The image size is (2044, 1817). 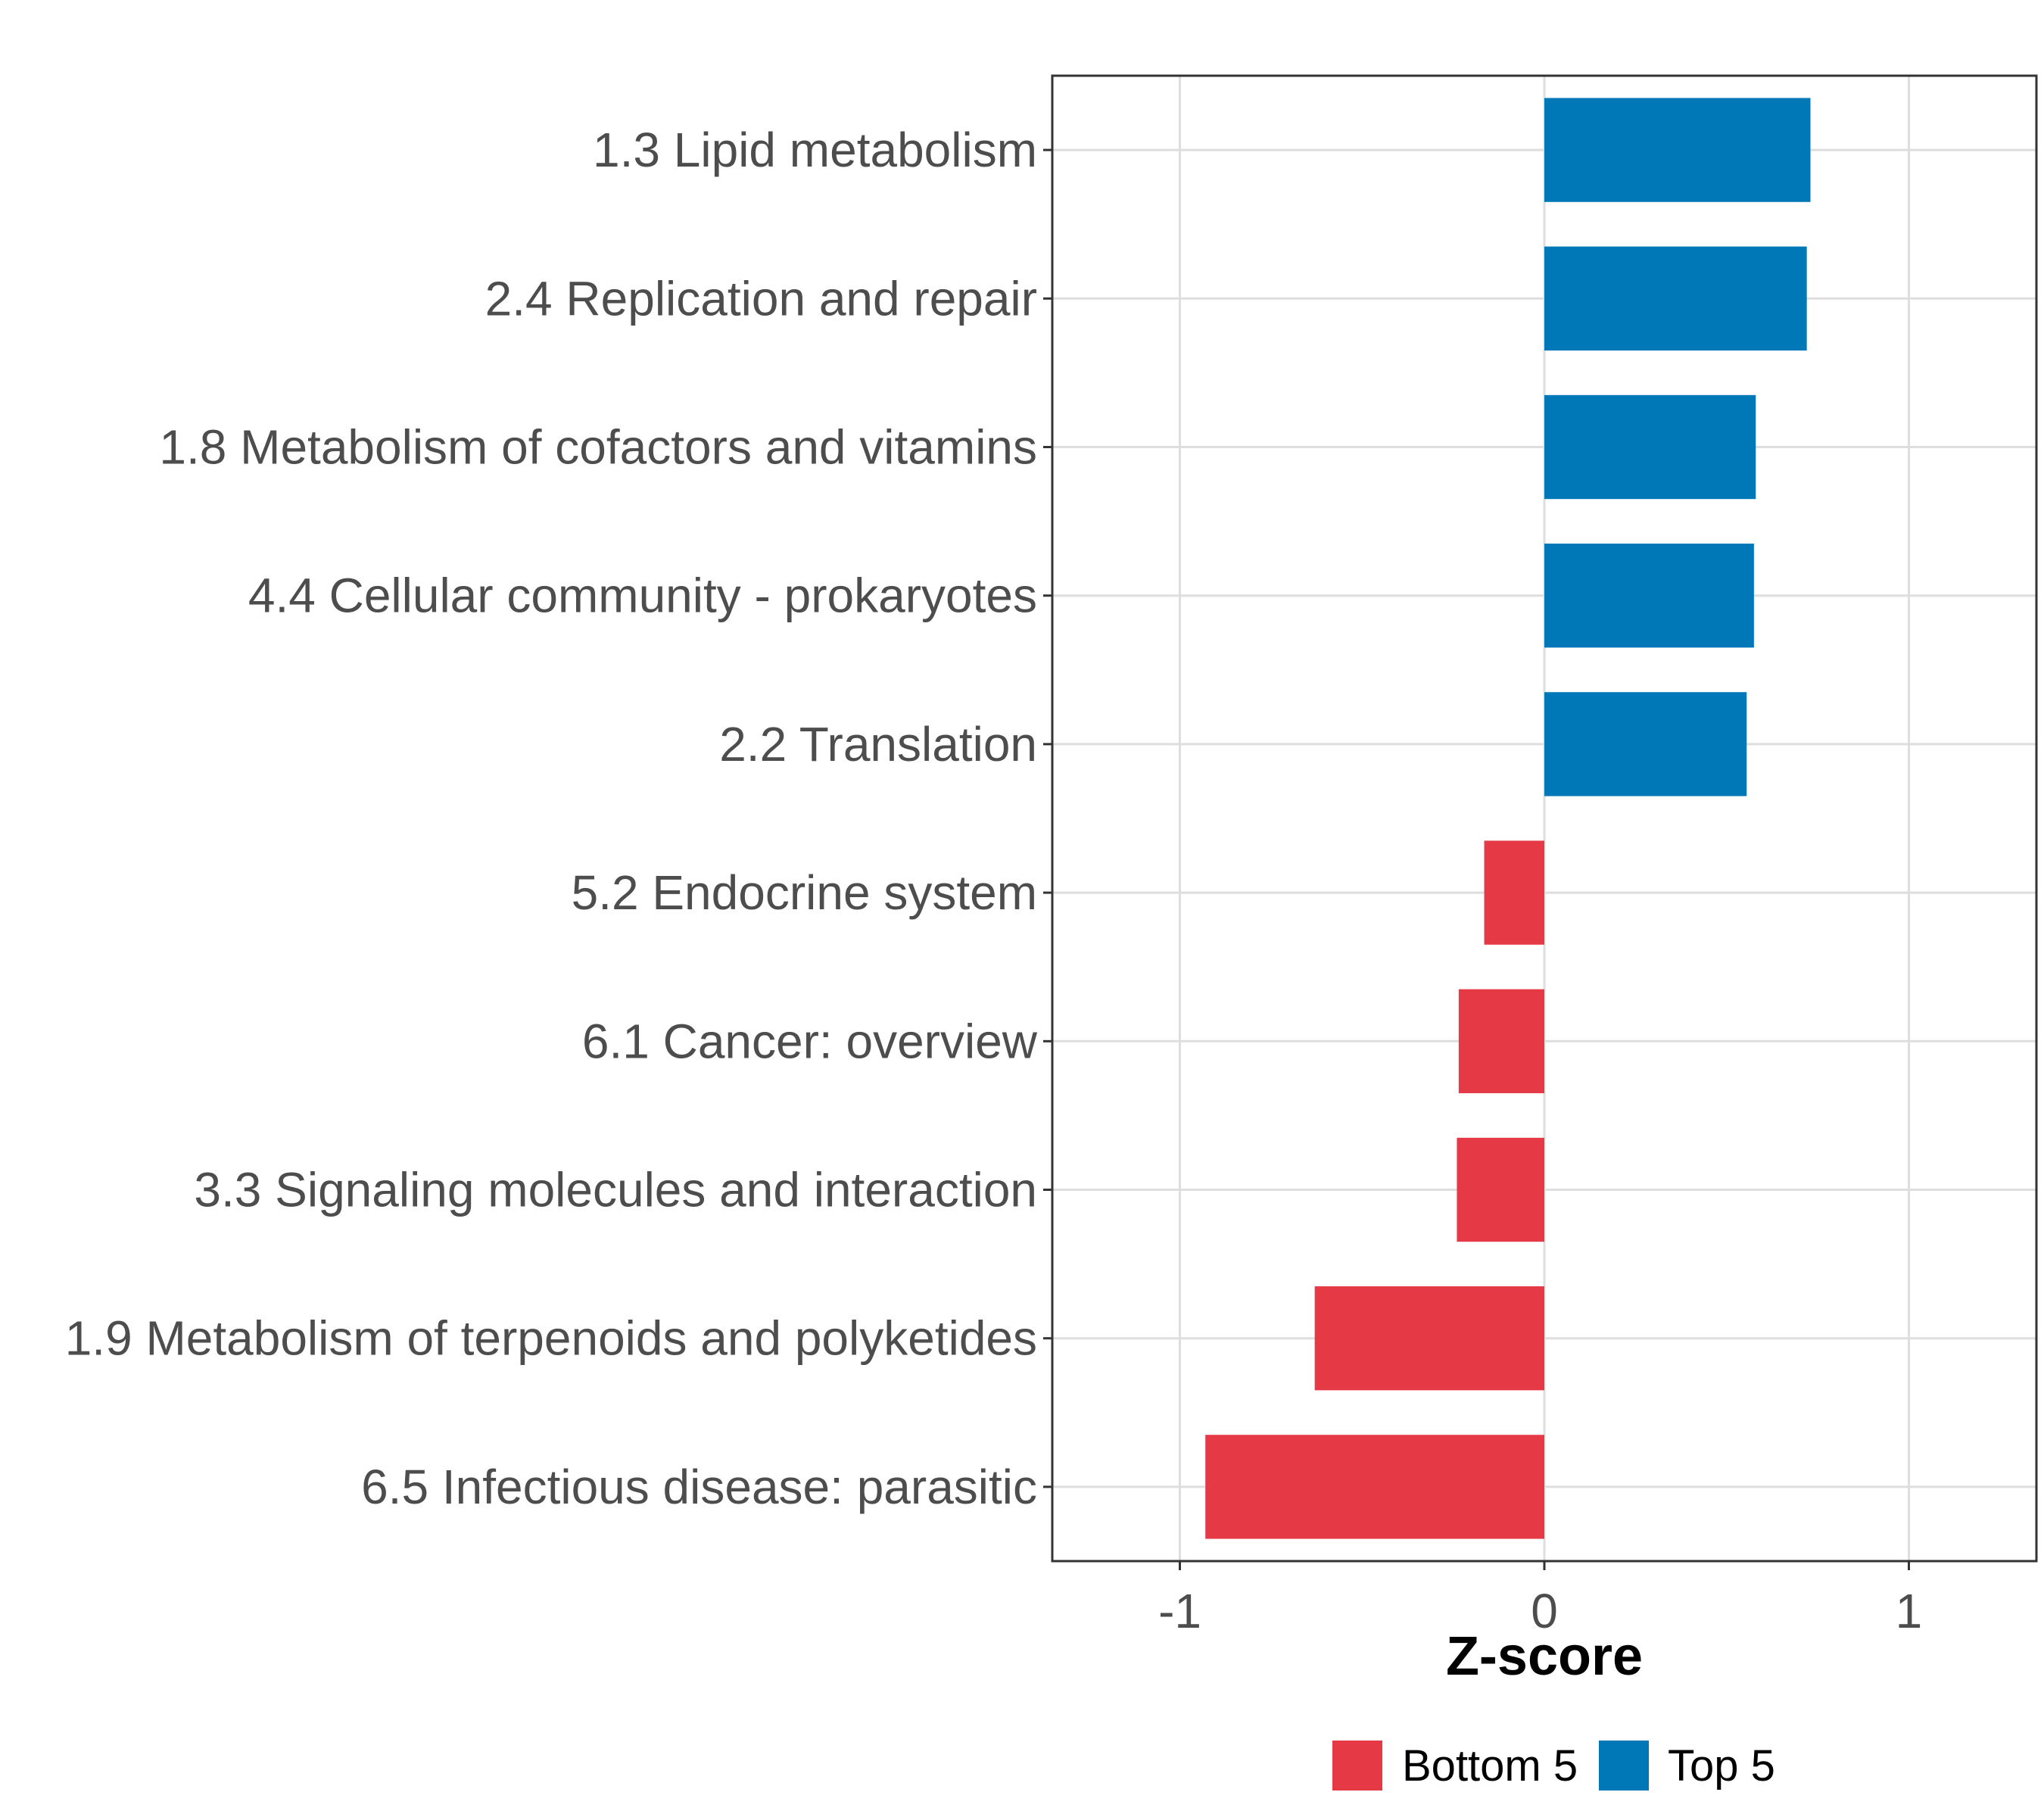 I want to click on legend: Bottom 5 Top 5, so click(x=1553, y=1766).